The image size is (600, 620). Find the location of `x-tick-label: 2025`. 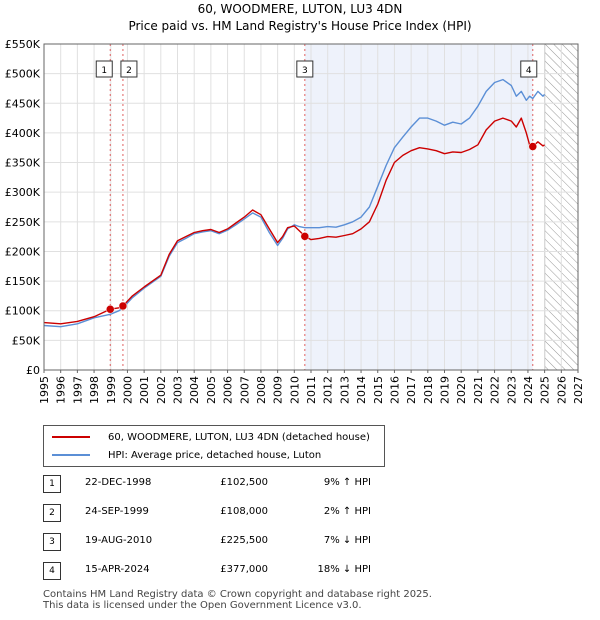

x-tick-label: 2025 is located at coordinates (545, 390).